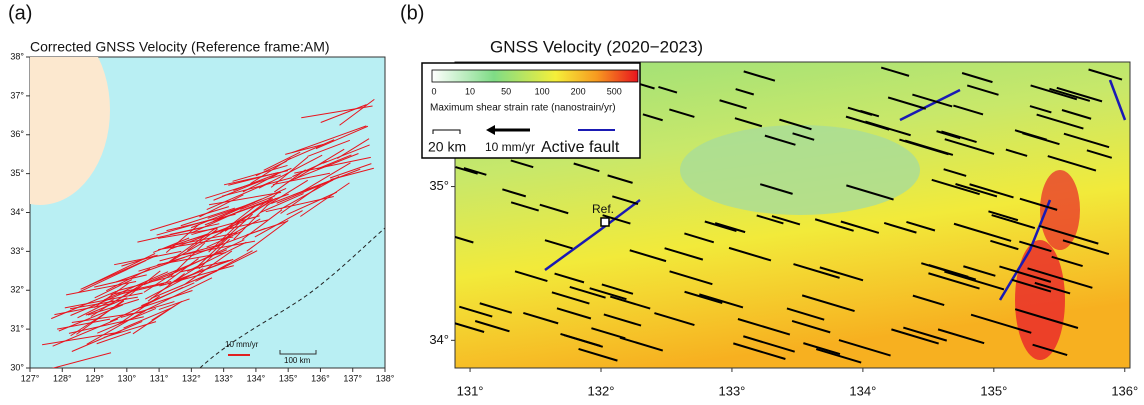 Image resolution: width=1144 pixels, height=405 pixels. What do you see at coordinates (993, 390) in the screenshot?
I see `x-tick-label: 135°` at bounding box center [993, 390].